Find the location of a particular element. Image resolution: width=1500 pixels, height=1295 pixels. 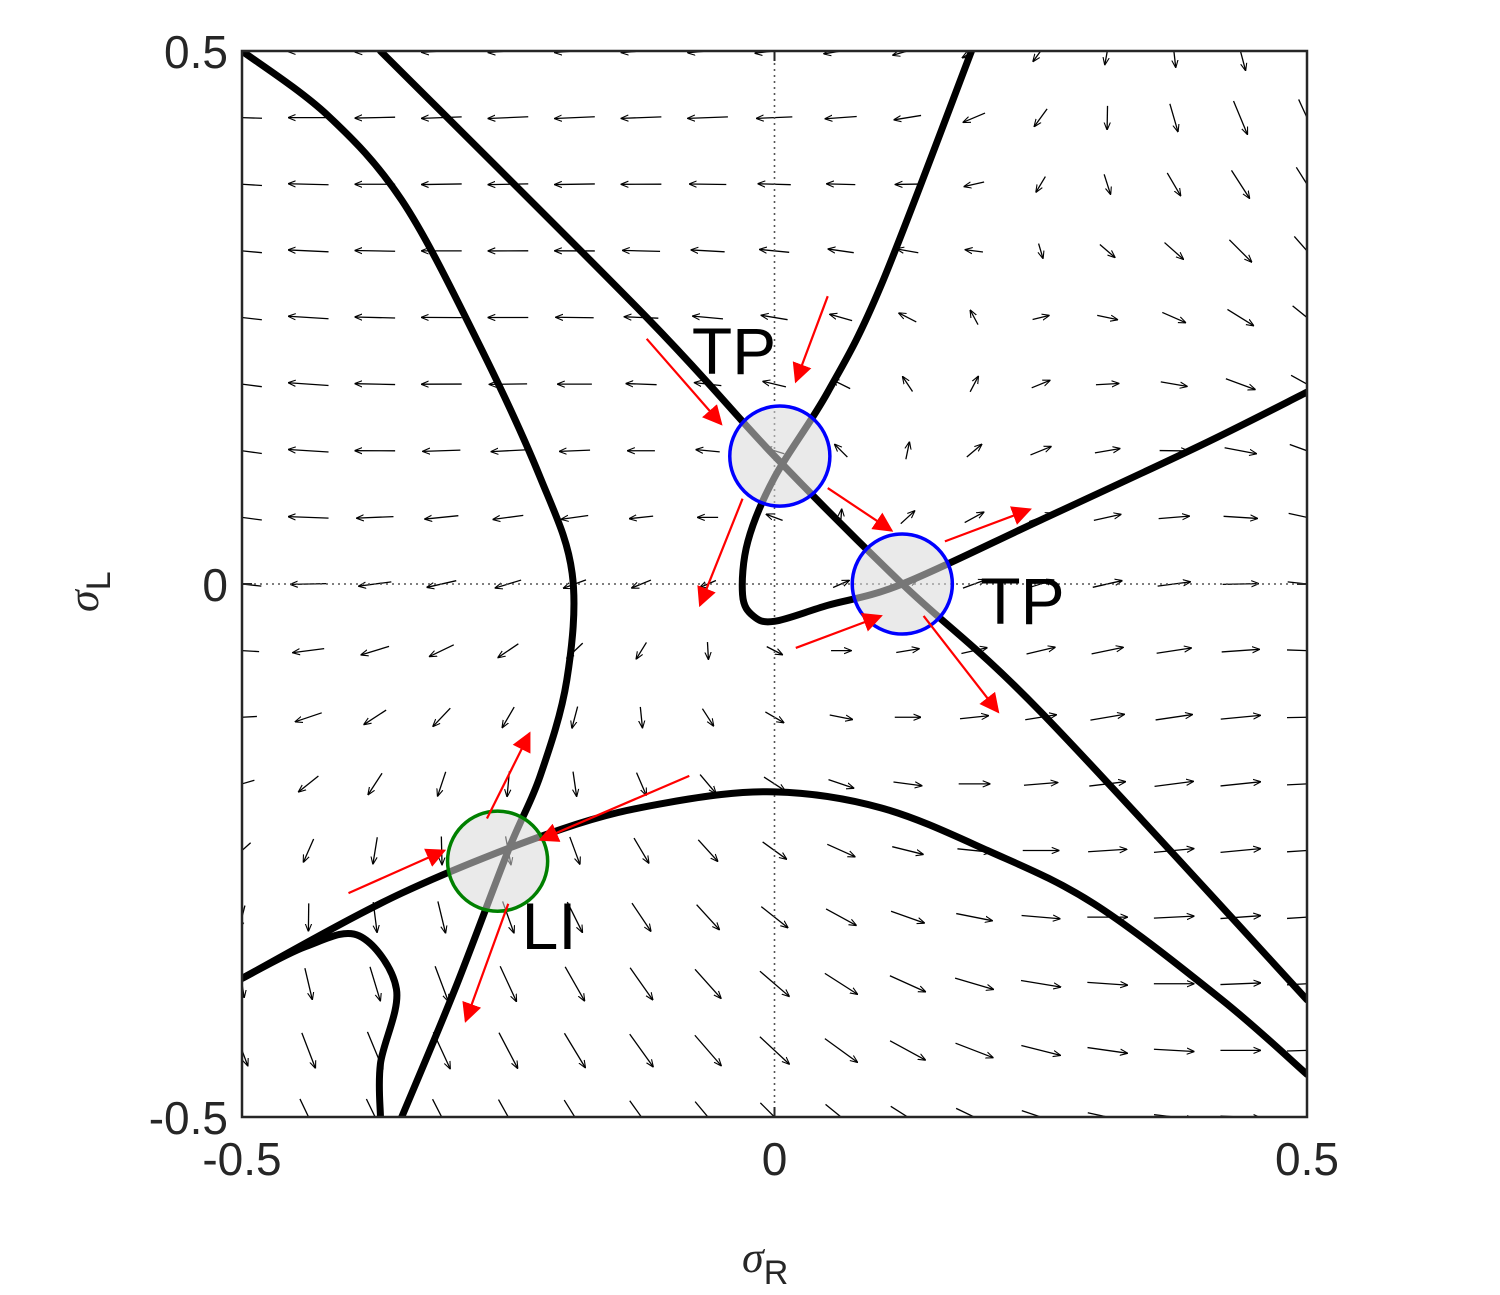

fixed-point-label: LI is located at coordinates (549, 926).